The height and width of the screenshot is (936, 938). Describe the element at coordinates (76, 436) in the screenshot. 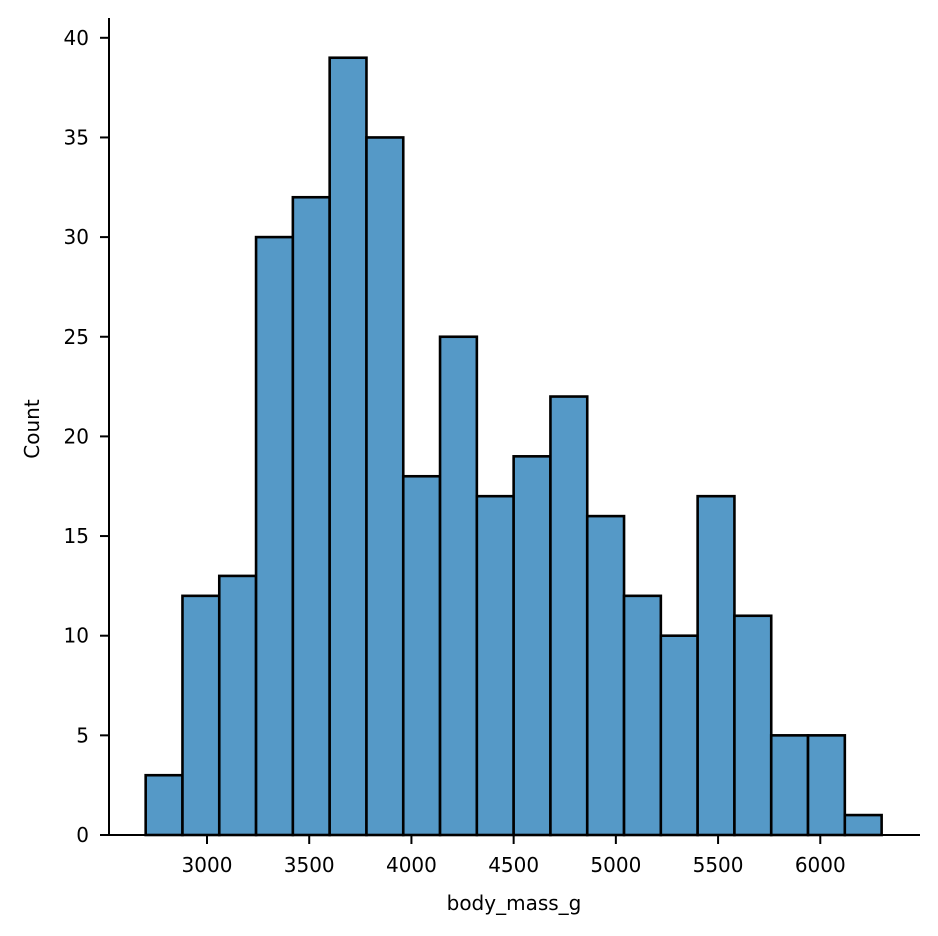

I see `y-tick-label: 20` at that location.